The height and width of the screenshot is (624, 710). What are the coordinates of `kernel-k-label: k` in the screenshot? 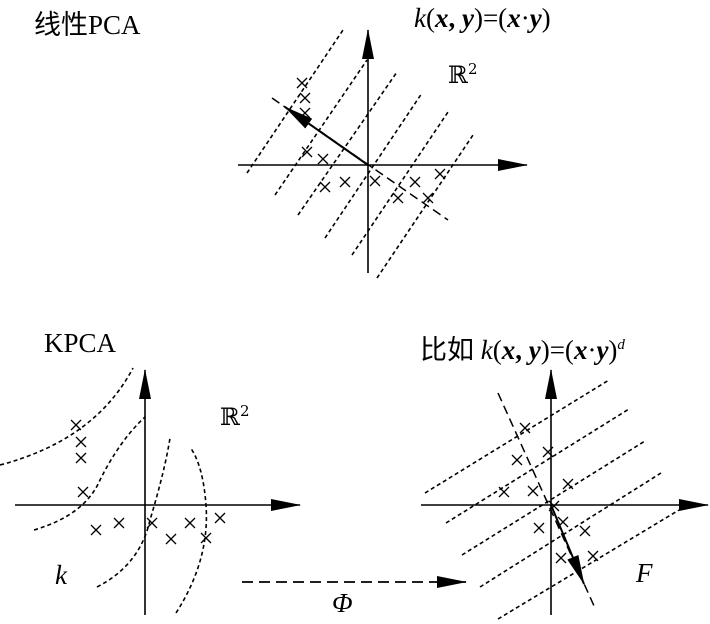 It's located at (61, 575).